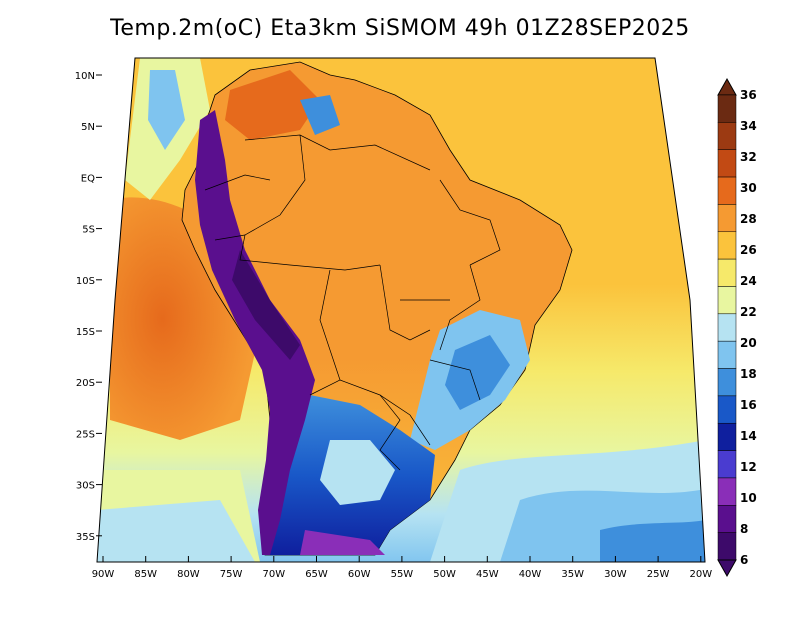 The height and width of the screenshot is (618, 800). What do you see at coordinates (88, 230) in the screenshot?
I see `lat-tick-label: 5S` at bounding box center [88, 230].